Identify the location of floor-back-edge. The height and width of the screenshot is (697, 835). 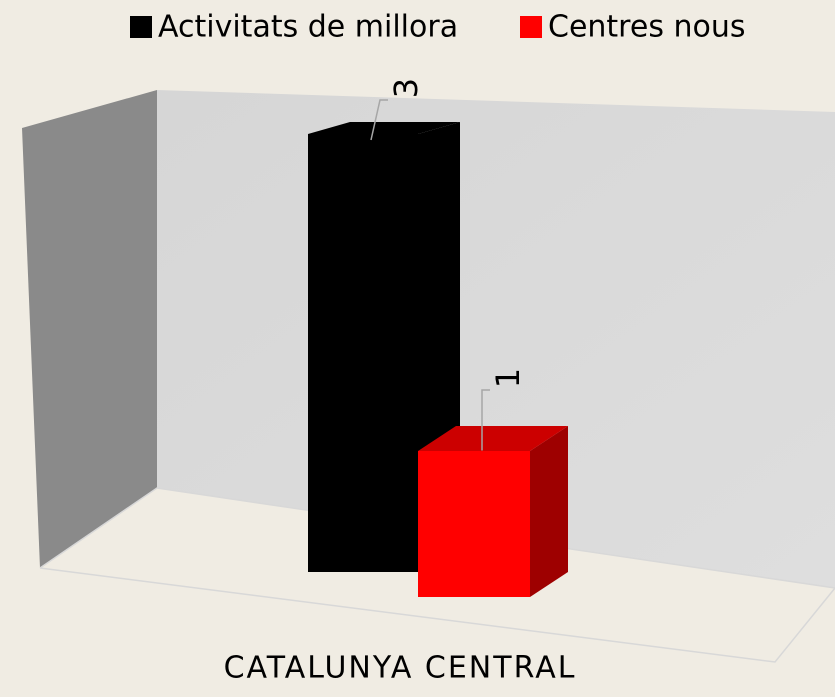
(437, 538).